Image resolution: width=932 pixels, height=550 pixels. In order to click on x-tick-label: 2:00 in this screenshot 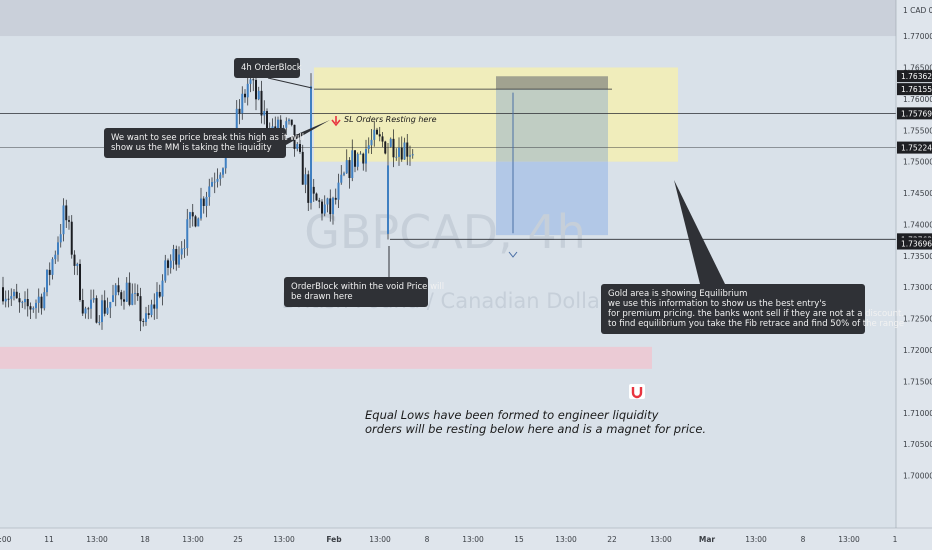, I will do `click(6, 539)`.